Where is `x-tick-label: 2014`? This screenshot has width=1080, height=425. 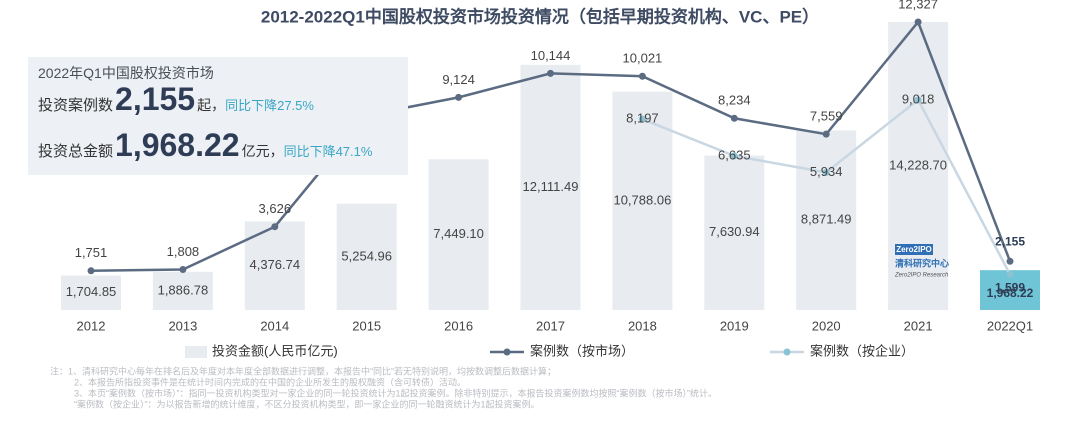
x-tick-label: 2014 is located at coordinates (274, 325).